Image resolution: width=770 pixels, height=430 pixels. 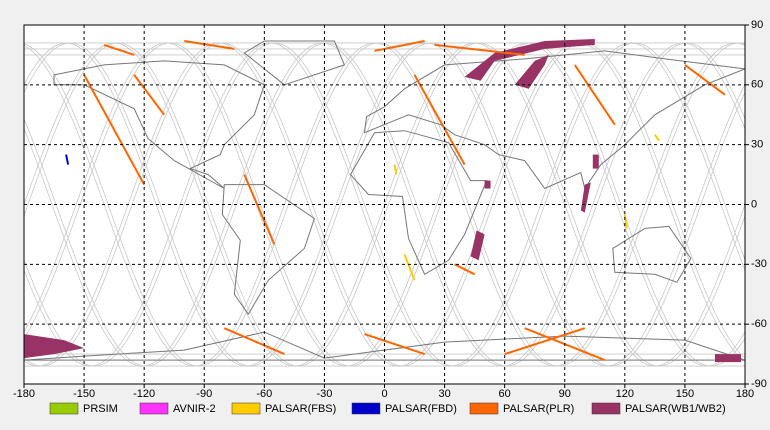 I want to click on x-tick-label: -180, so click(x=24, y=394).